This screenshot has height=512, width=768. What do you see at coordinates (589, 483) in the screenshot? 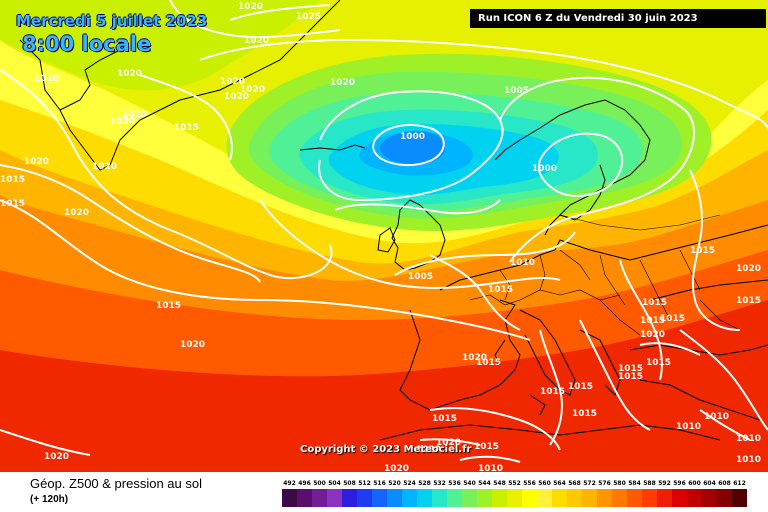
I see `scale-value-label: 572` at bounding box center [589, 483].